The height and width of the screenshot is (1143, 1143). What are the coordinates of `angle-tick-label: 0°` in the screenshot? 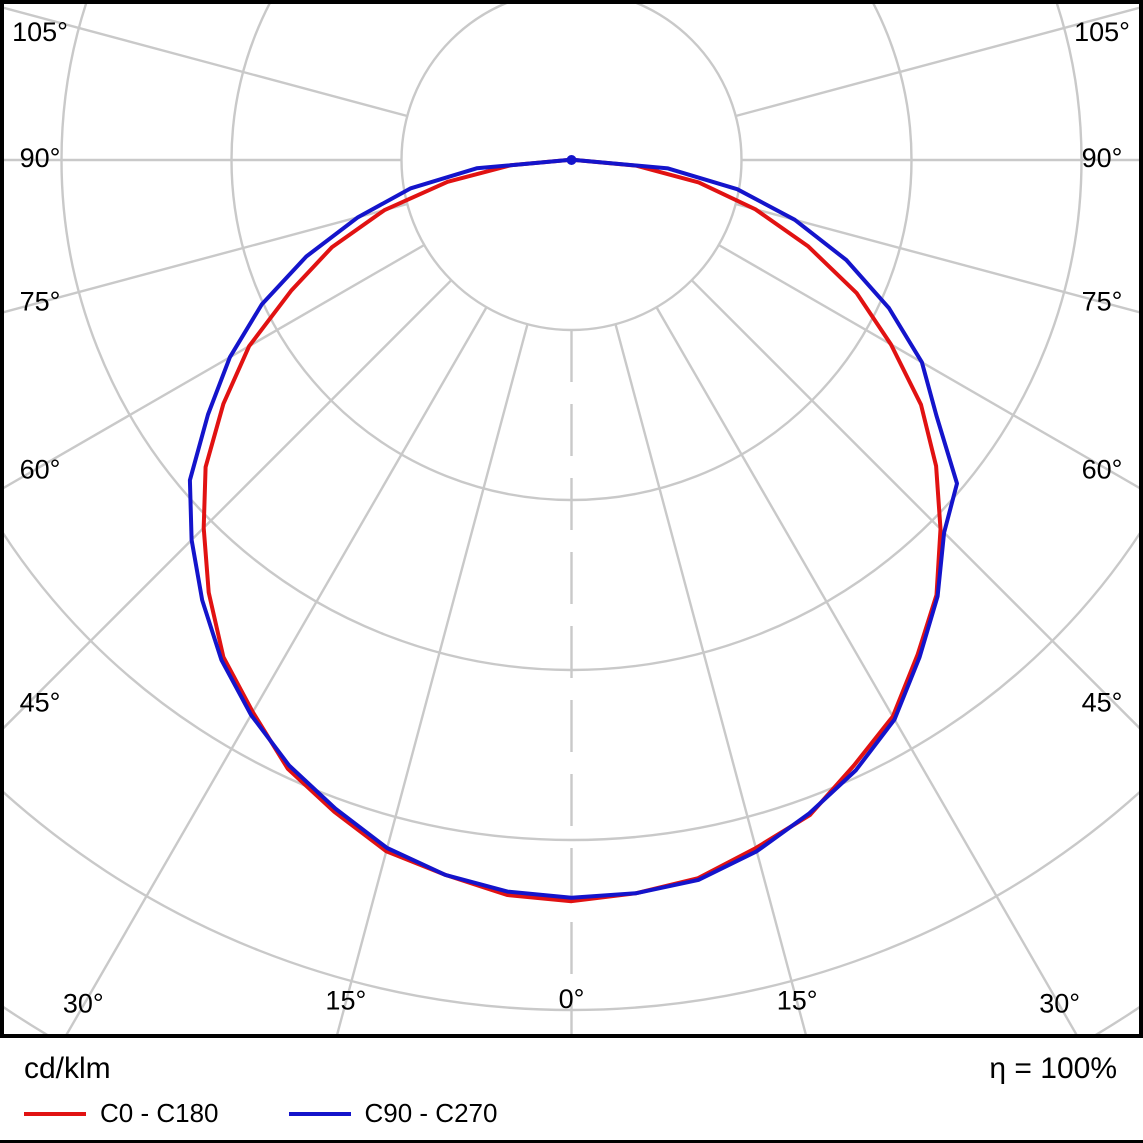 It's located at (572, 999).